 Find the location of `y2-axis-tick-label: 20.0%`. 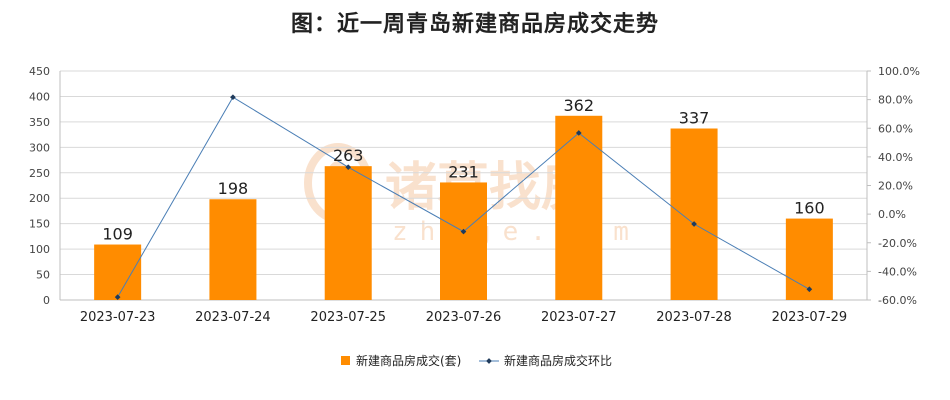

y2-axis-tick-label: 20.0% is located at coordinates (895, 186).